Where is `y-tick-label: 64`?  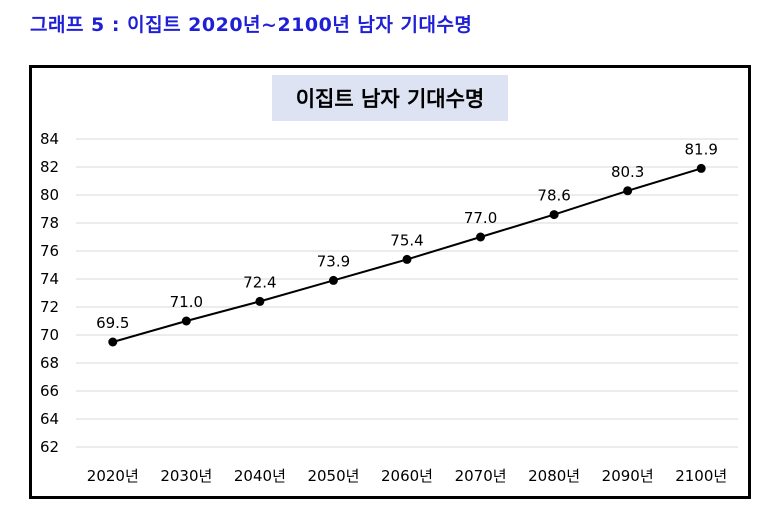 y-tick-label: 64 is located at coordinates (49, 419).